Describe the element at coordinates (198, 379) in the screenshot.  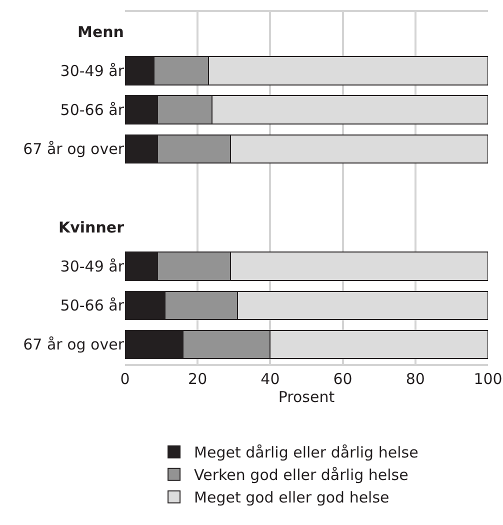
I see `x-tick-label: 20` at that location.